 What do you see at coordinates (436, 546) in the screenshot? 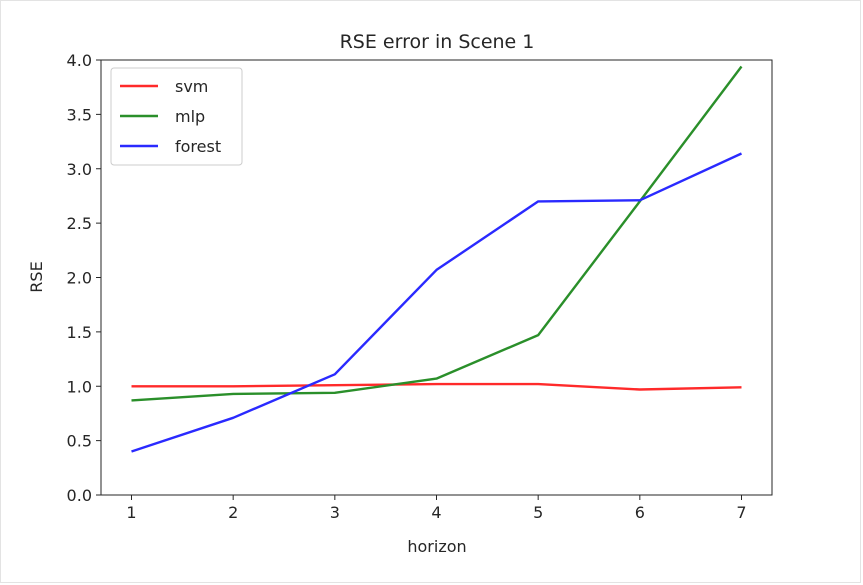
I see `x-axis-label: horizon` at bounding box center [436, 546].